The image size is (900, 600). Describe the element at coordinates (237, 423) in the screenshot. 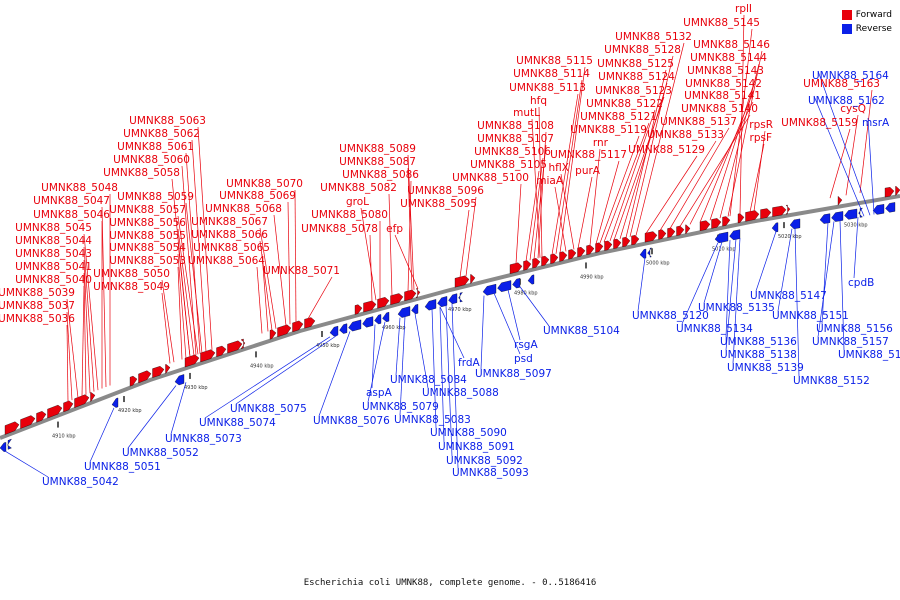

I see `reverse-gene-label: UMNK88_5074` at that location.